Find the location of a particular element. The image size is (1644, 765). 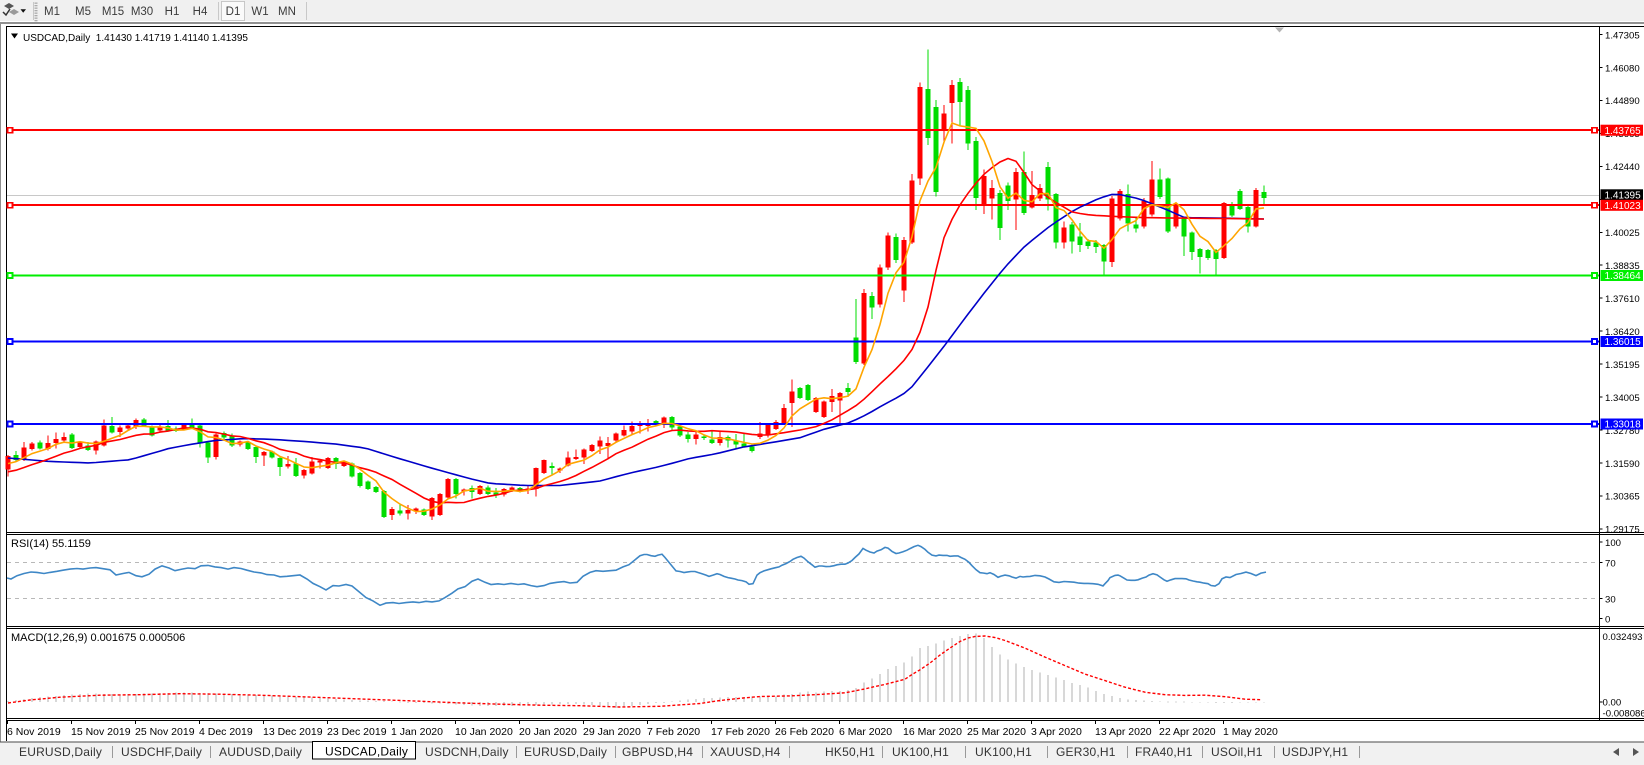

svg-text: GBPUSD,H4 is located at coordinates (657, 752).